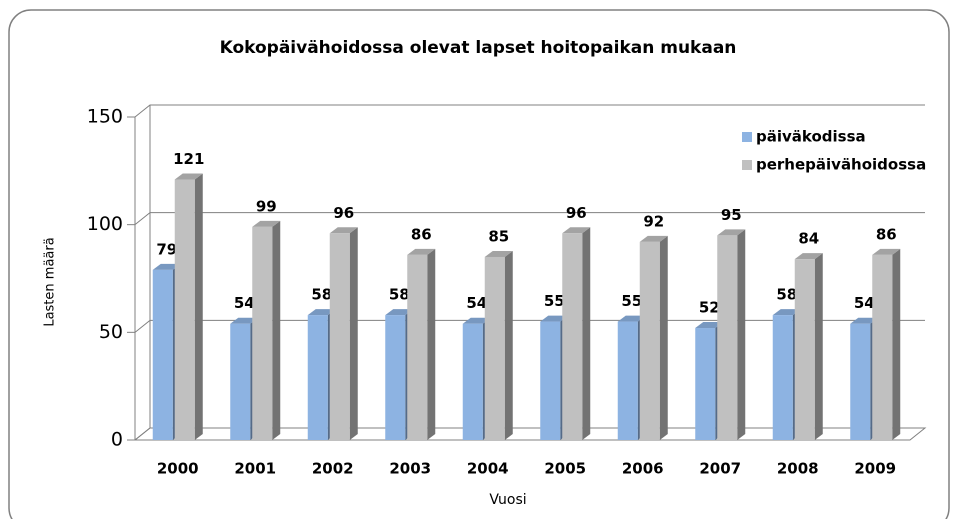 Image resolution: width=958 pixels, height=523 pixels. What do you see at coordinates (731, 215) in the screenshot?
I see `data-label: 95` at bounding box center [731, 215].